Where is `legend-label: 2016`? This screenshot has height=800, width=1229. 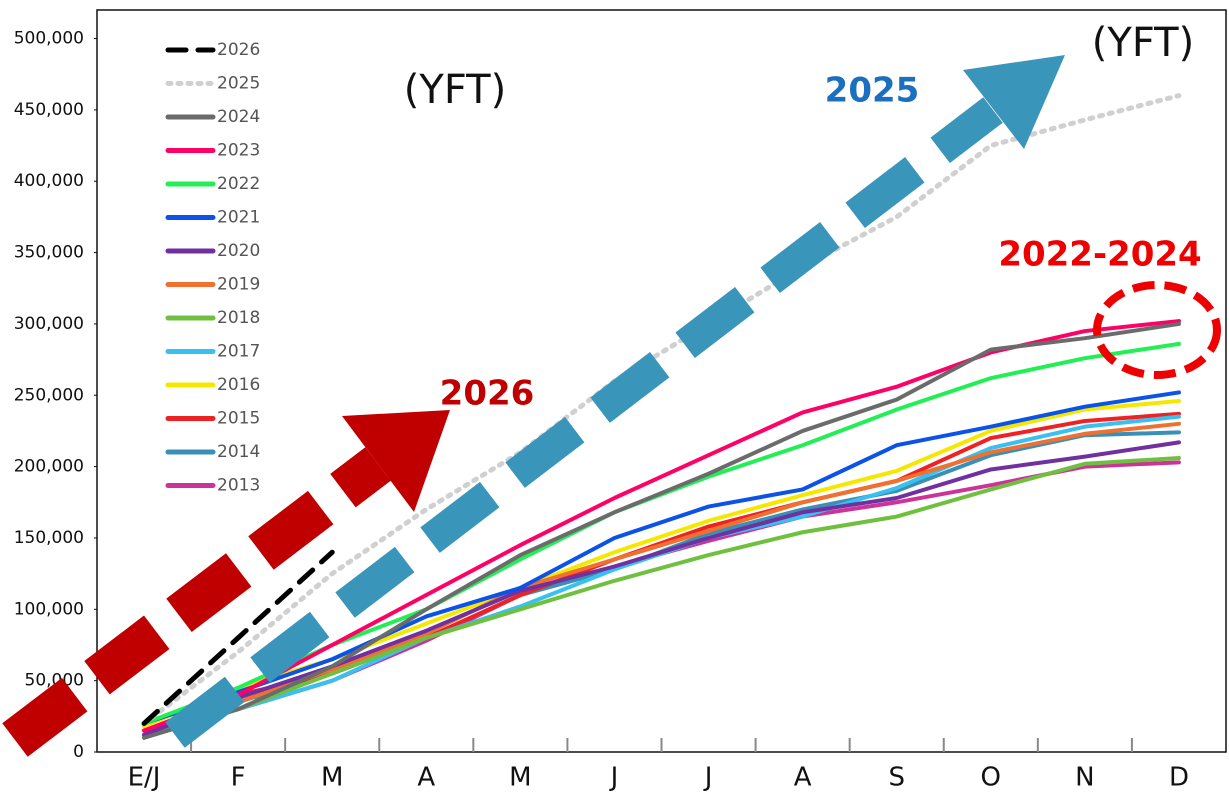 legend-label: 2016 is located at coordinates (238, 385).